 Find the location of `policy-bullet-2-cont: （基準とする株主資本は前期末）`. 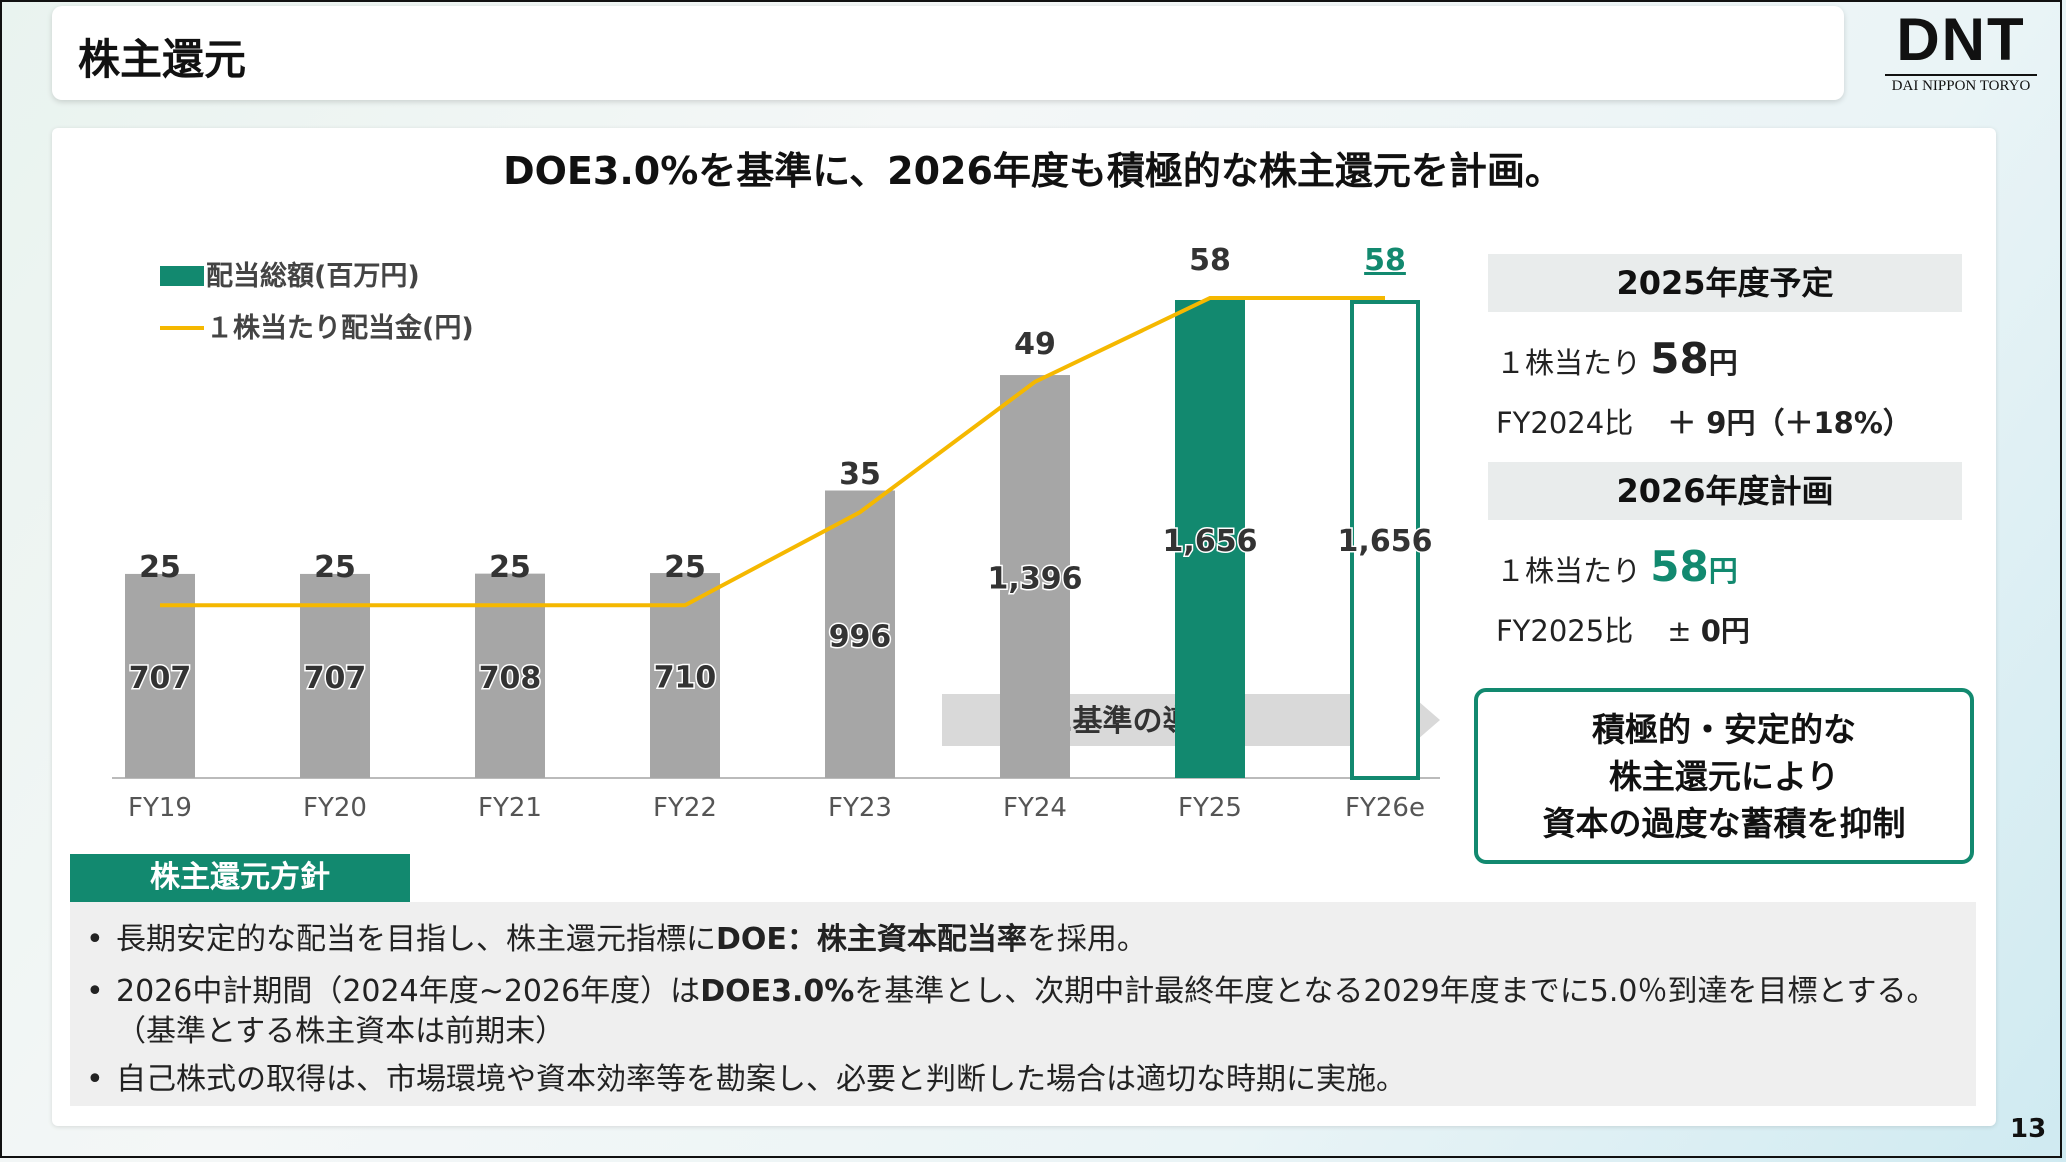

policy-bullet-2-cont: （基準とする株主資本は前期末） is located at coordinates (325, 1028).